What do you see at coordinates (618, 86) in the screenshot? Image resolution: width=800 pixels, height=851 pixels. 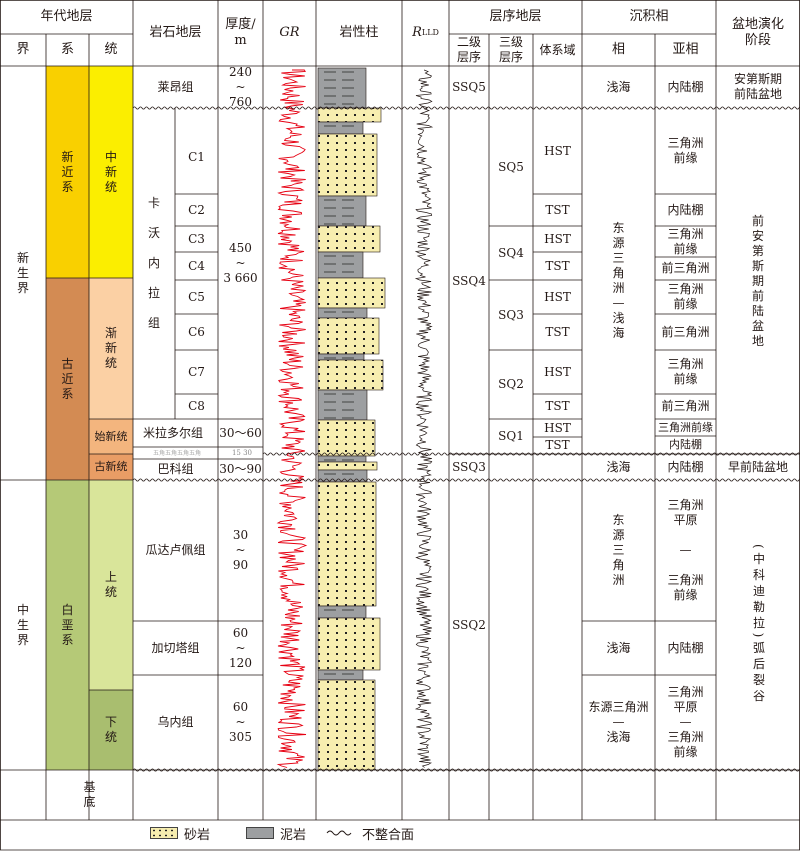 I see `facies-shallow-top: 浅海` at bounding box center [618, 86].